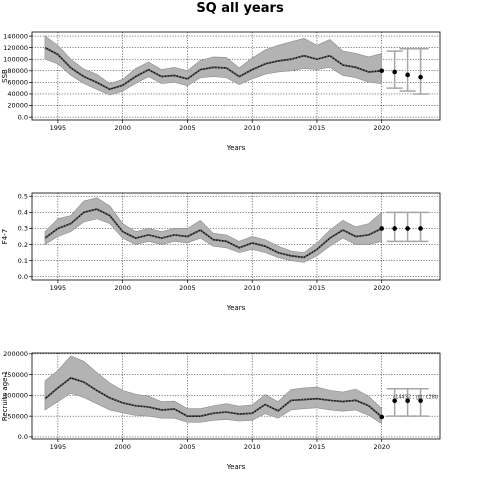 The height and width of the screenshot is (480, 480). What do you see at coordinates (17, 416) in the screenshot?
I see `y-tick-label: 50000` at bounding box center [17, 416].